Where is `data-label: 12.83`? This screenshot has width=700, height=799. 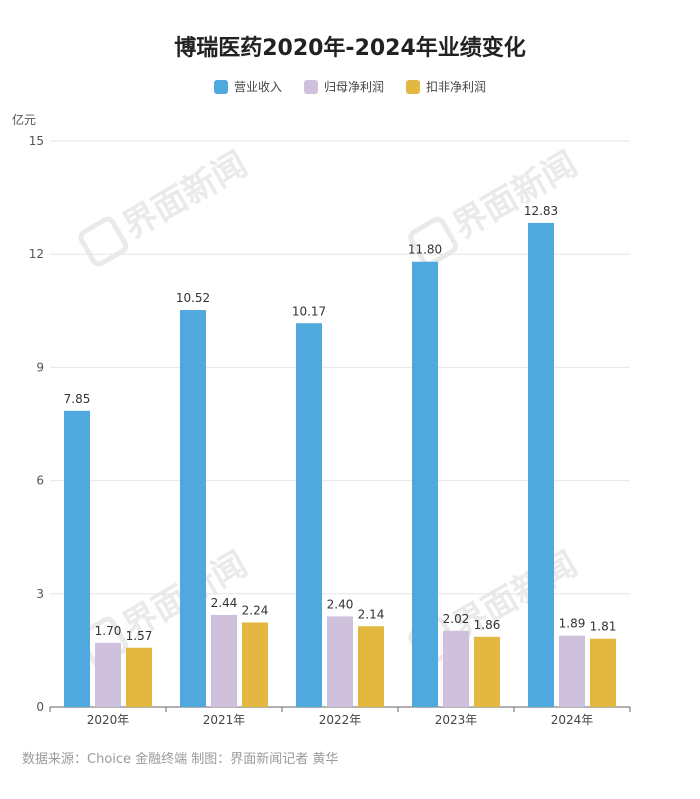 data-label: 12.83 is located at coordinates (541, 211).